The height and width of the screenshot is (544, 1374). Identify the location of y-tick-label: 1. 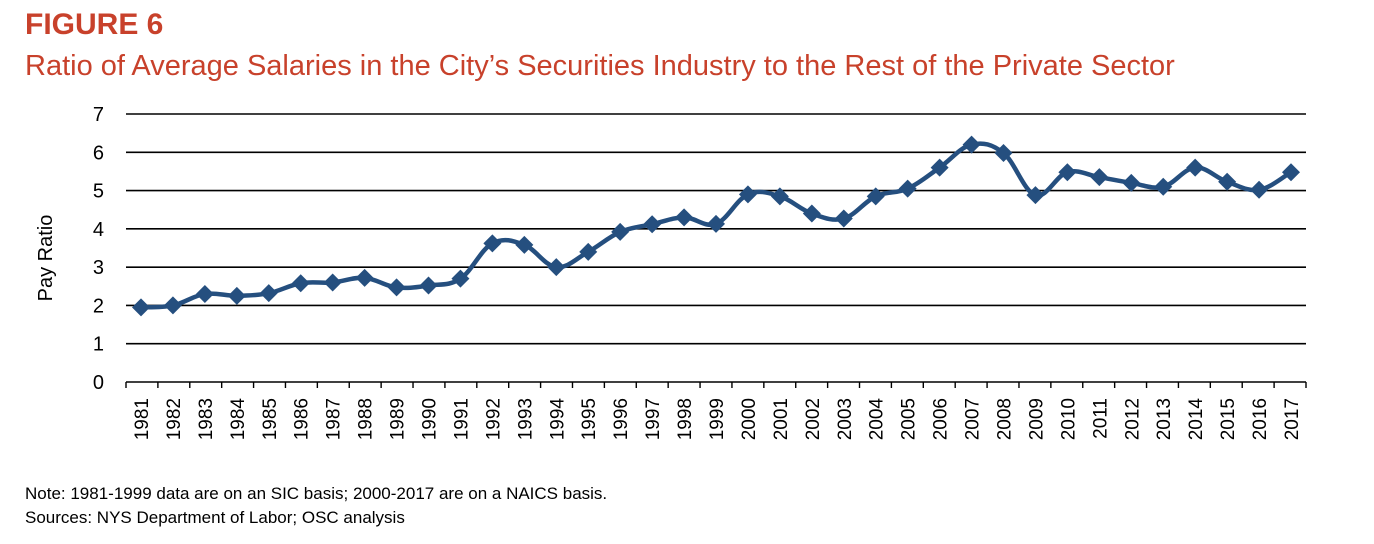
(98, 345).